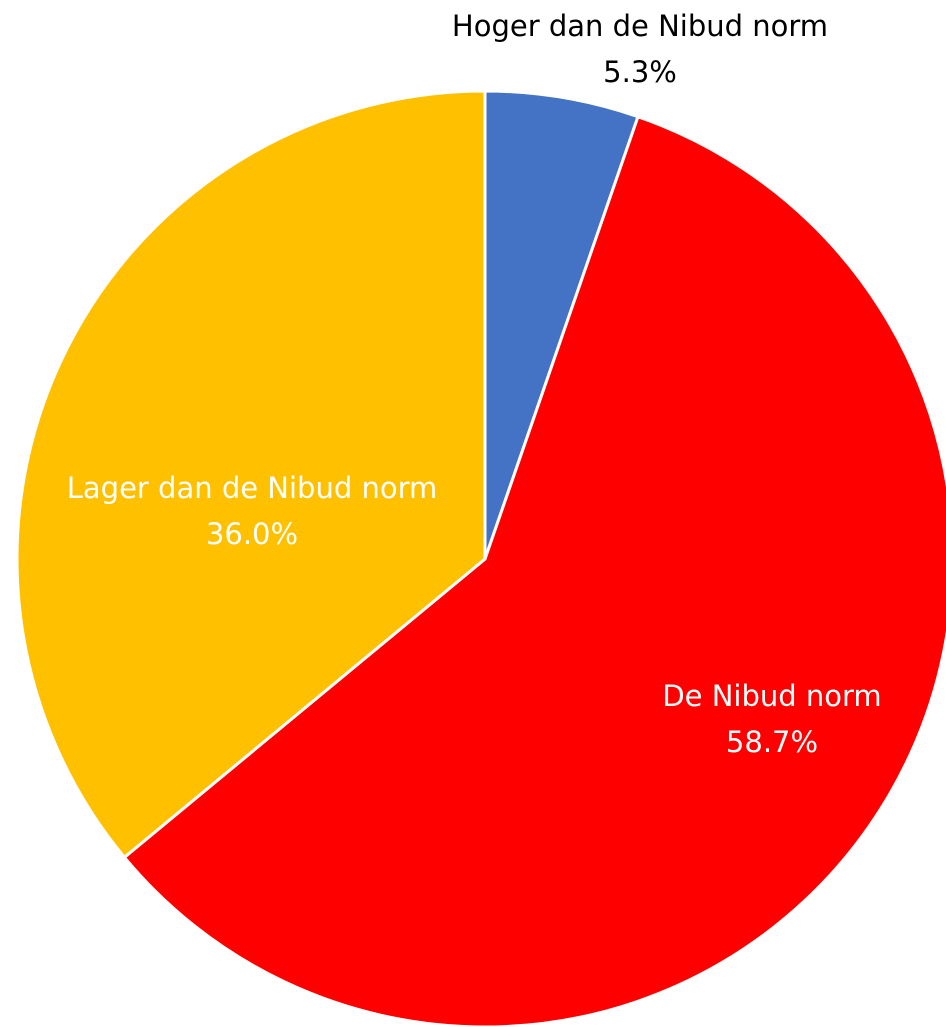  I want to click on slice-category-label: Hoger dan de Nibud norm, so click(640, 26).